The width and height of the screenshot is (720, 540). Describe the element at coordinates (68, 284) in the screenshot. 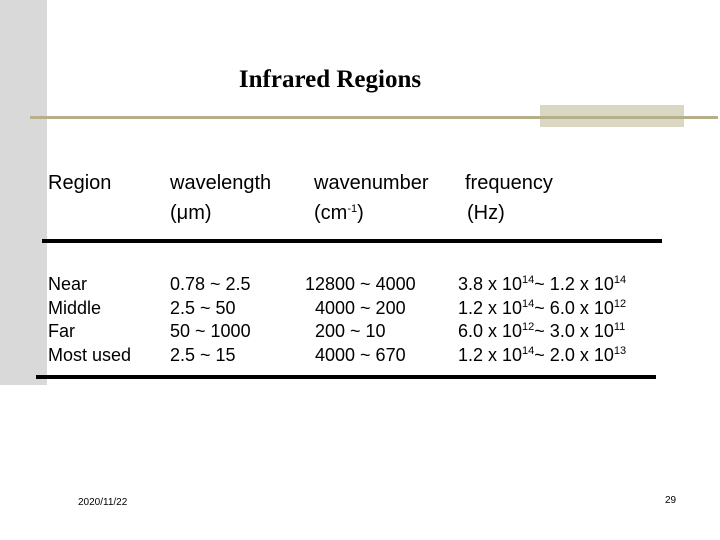

I see `region-cell: Near` at that location.